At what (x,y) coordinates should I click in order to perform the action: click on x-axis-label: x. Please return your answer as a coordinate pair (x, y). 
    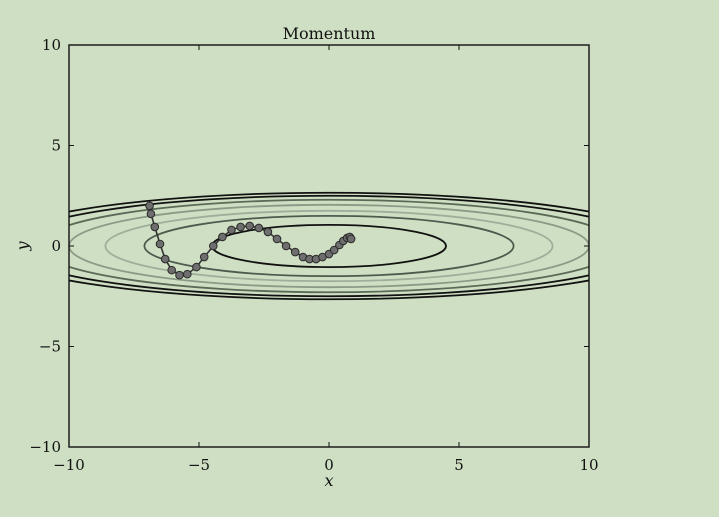
    Looking at the image, I should click on (328, 480).